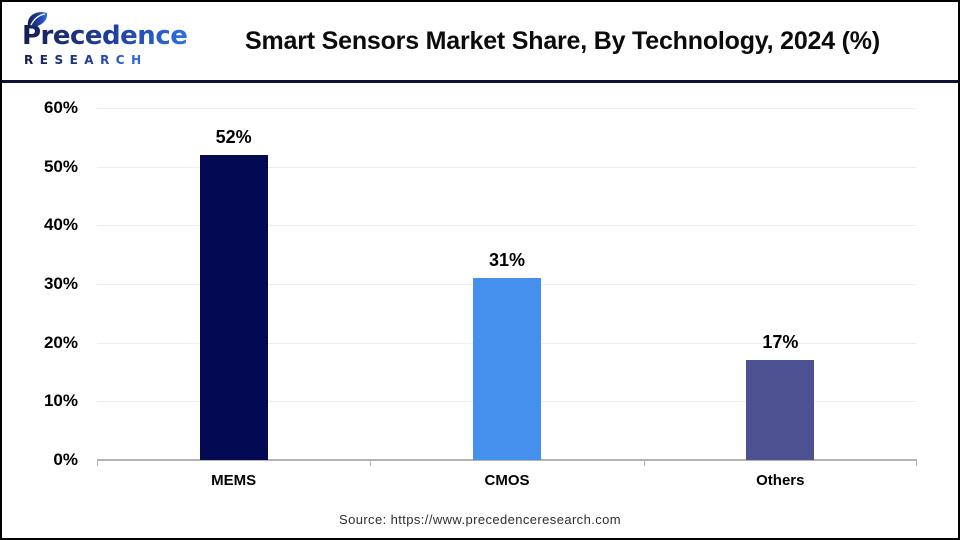 The width and height of the screenshot is (960, 540). Describe the element at coordinates (507, 226) in the screenshot. I see `gridline-40%` at that location.